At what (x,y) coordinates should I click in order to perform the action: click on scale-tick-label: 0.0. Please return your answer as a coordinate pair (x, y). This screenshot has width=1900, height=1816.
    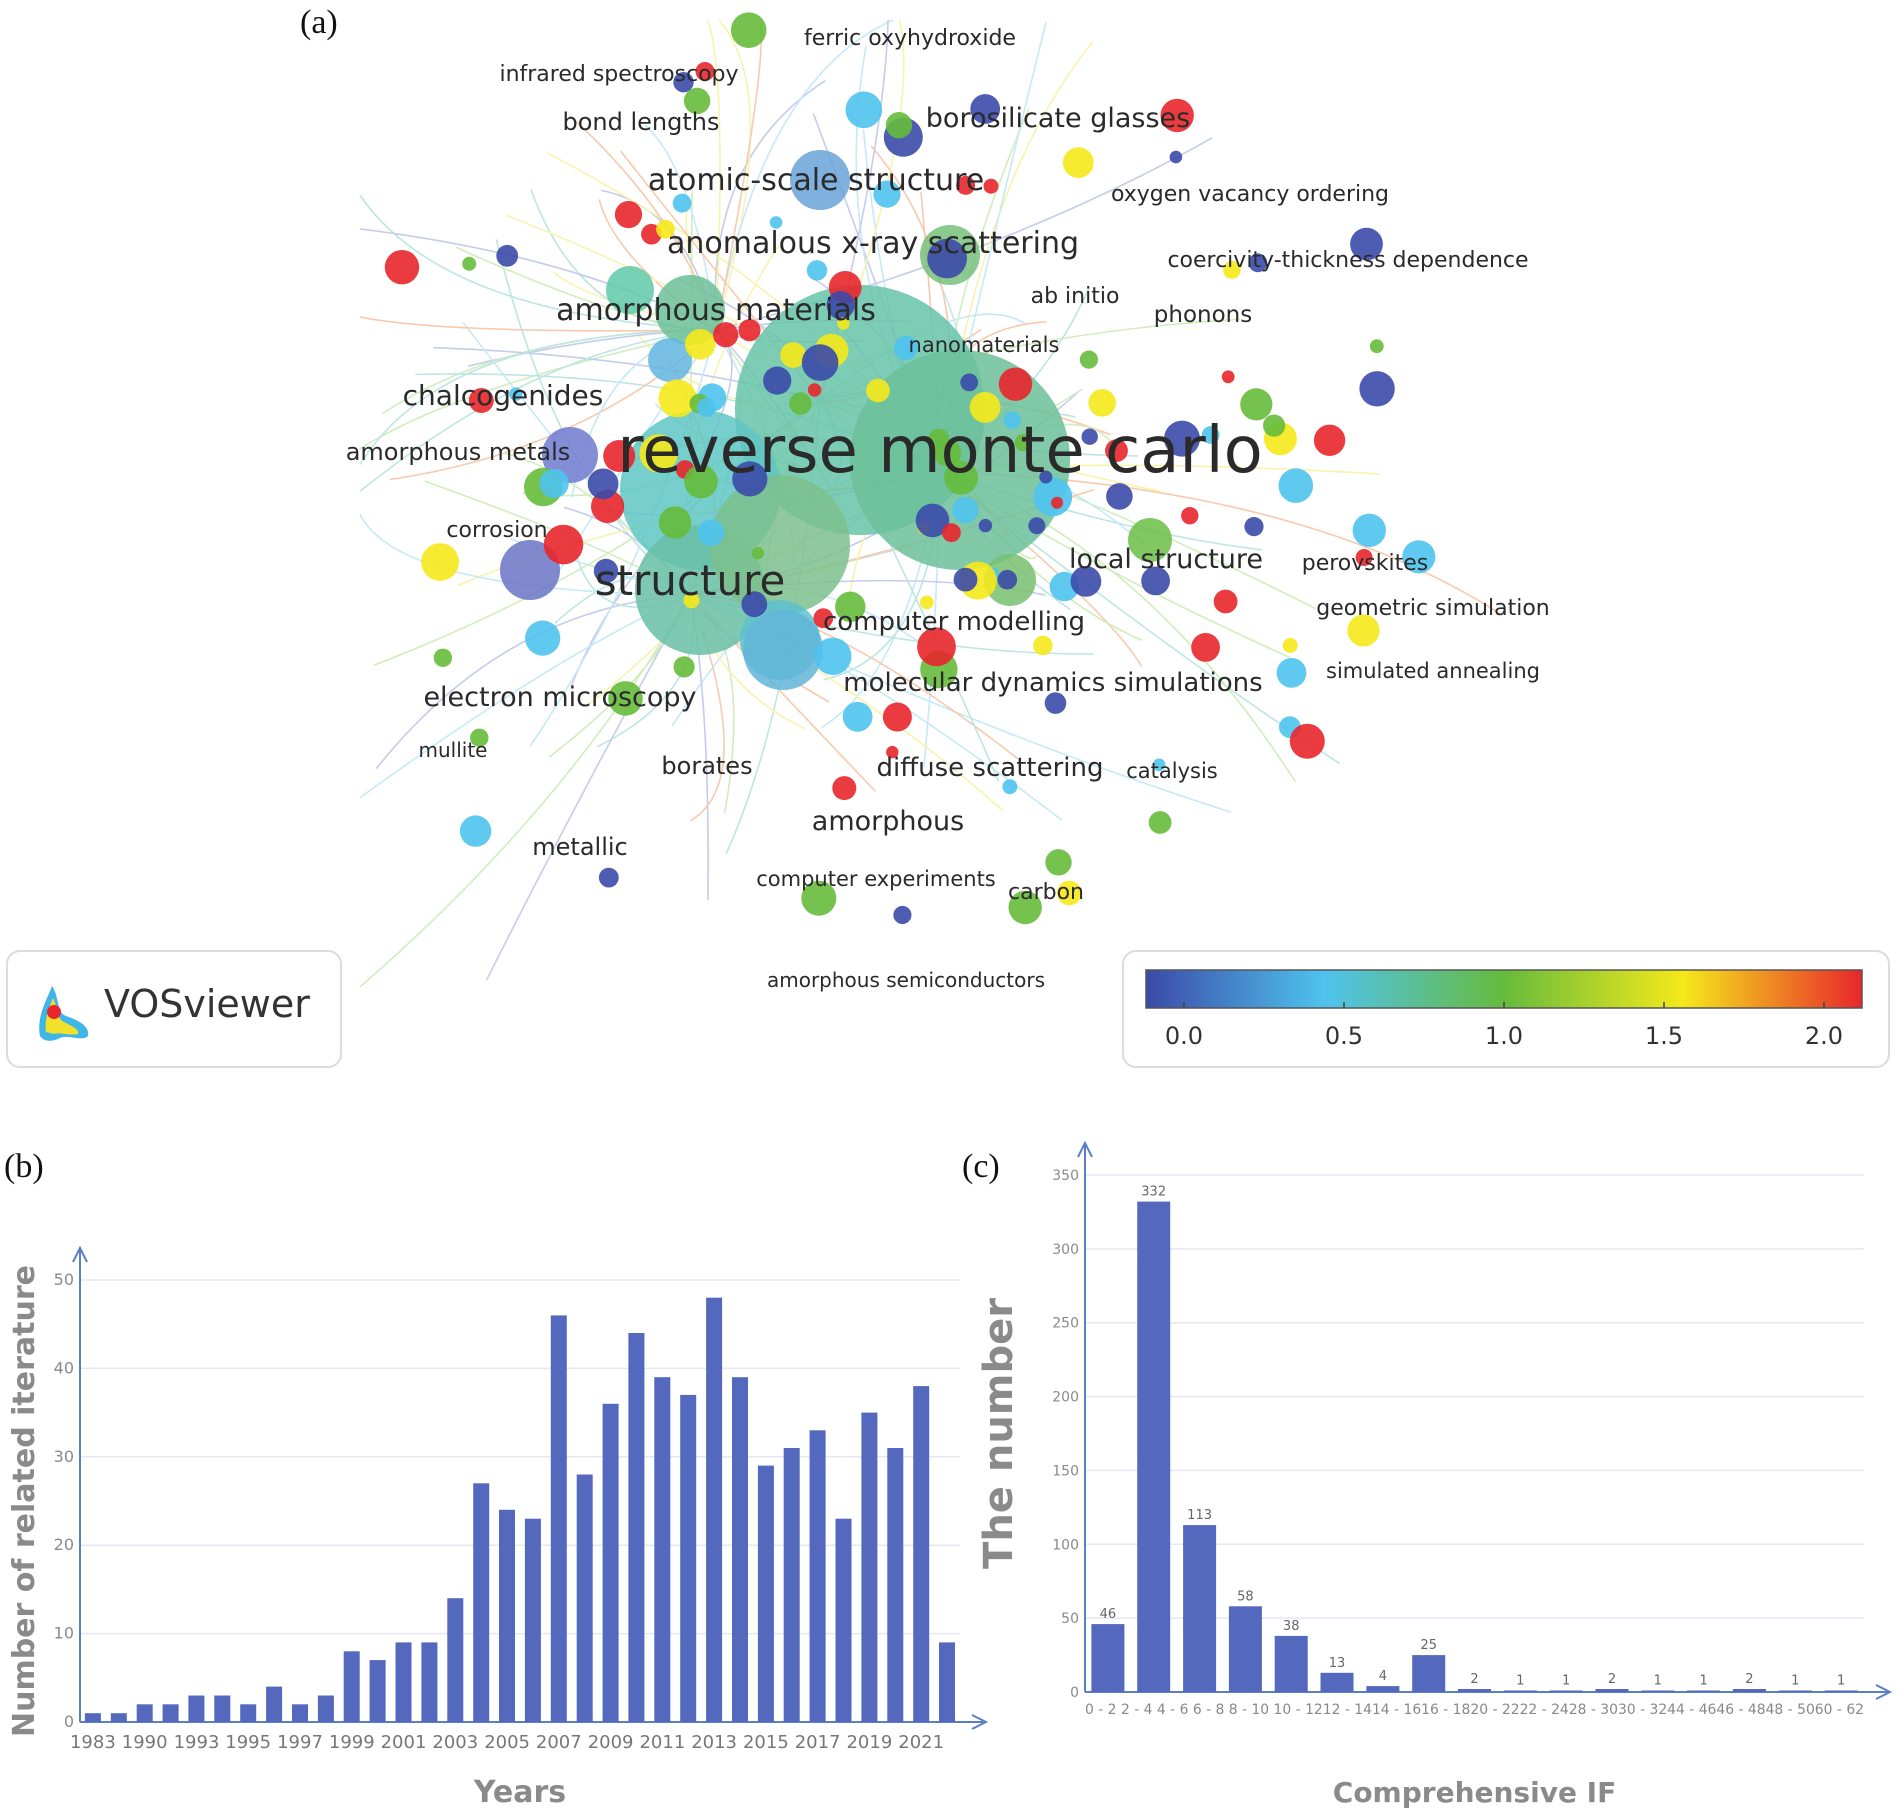
    Looking at the image, I should click on (1184, 1036).